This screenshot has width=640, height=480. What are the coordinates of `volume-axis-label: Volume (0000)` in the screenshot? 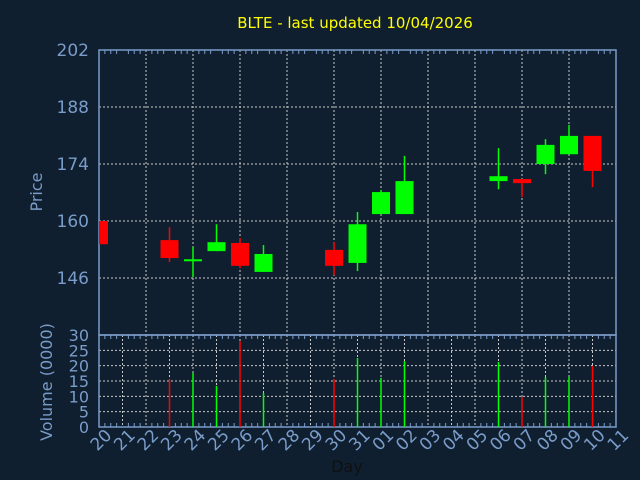 It's located at (46, 382).